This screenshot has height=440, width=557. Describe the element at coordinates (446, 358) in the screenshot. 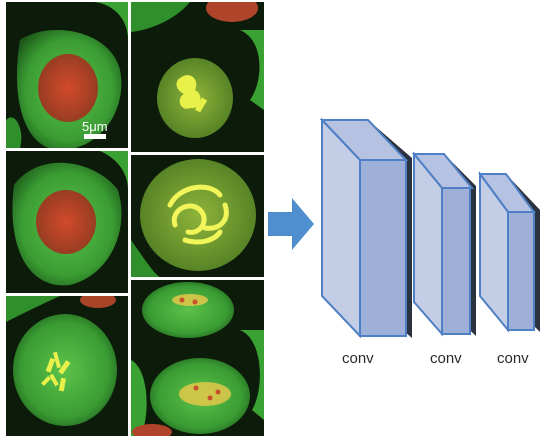

I see `conv-label-2: conv` at that location.